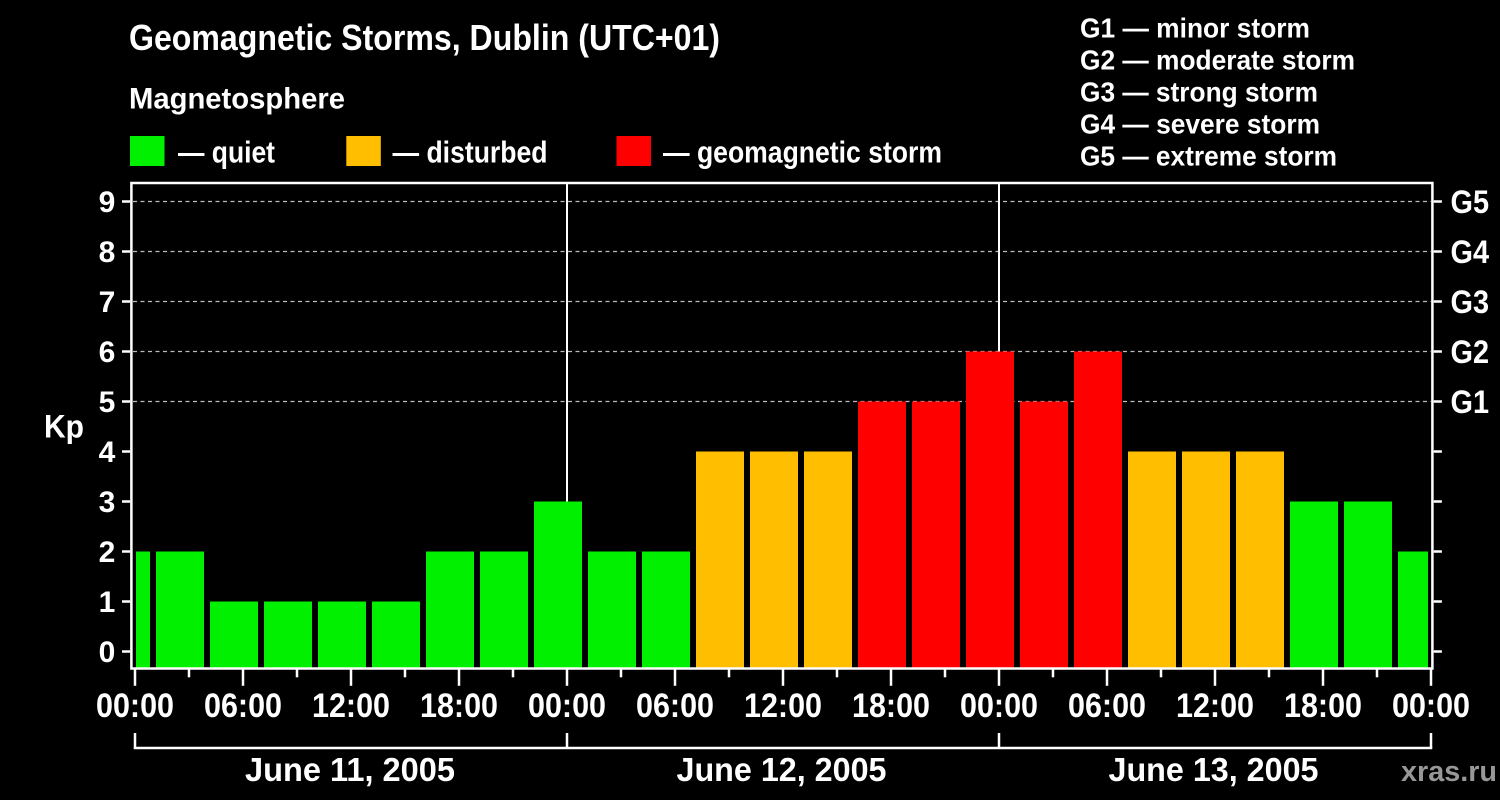  Describe the element at coordinates (107, 302) in the screenshot. I see `svg-text: 7` at that location.